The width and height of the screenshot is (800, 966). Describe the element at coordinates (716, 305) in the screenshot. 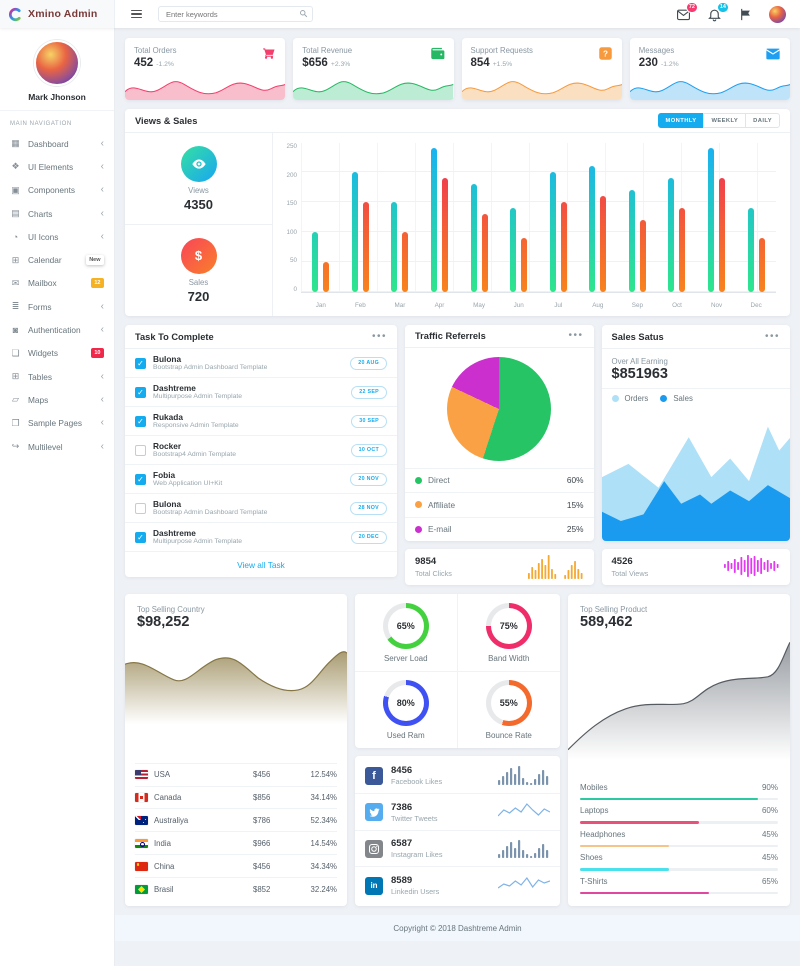

I see `x-tick: Nov` at that location.